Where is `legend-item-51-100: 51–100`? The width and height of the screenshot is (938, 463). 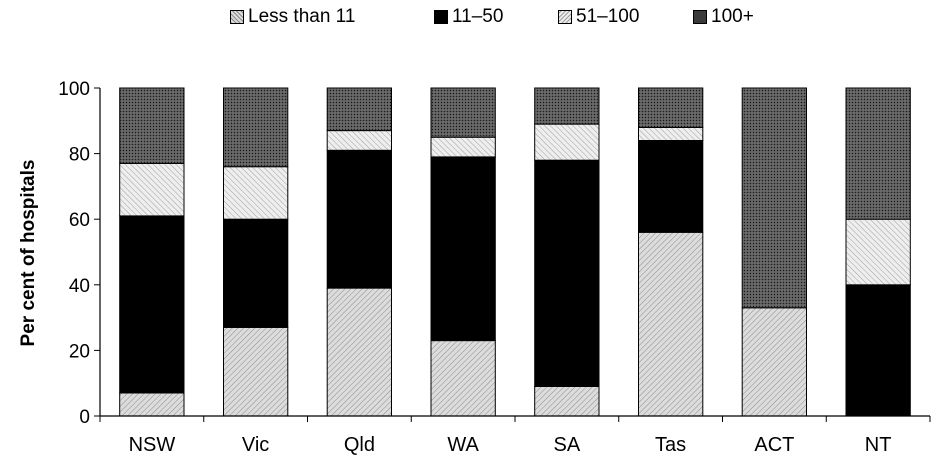
legend-item-51-100: 51–100 is located at coordinates (598, 17).